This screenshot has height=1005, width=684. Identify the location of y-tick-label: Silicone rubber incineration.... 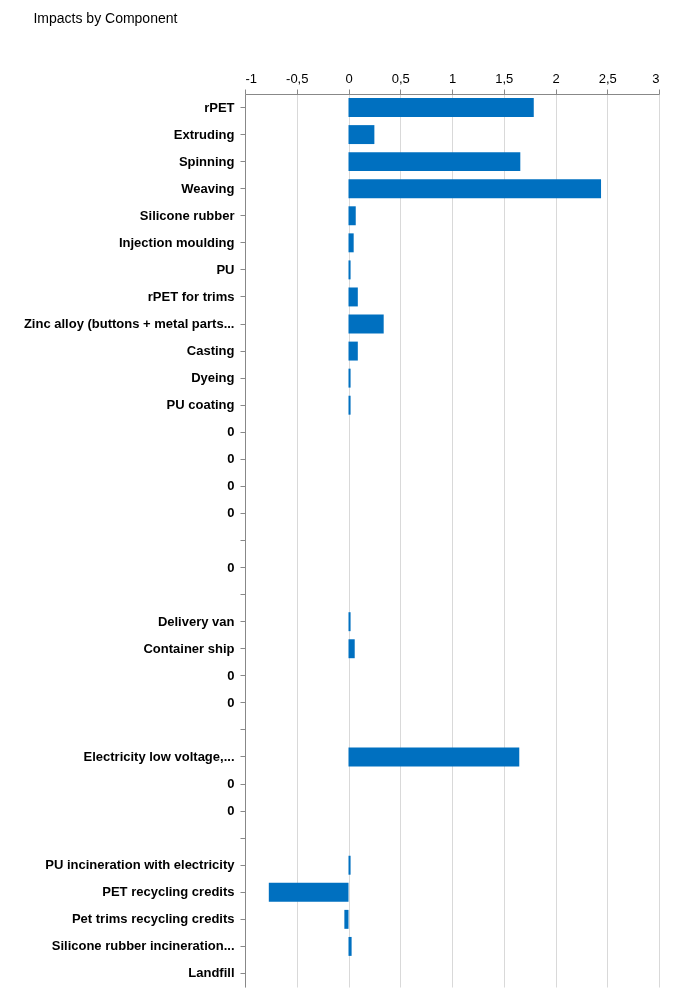
(143, 946).